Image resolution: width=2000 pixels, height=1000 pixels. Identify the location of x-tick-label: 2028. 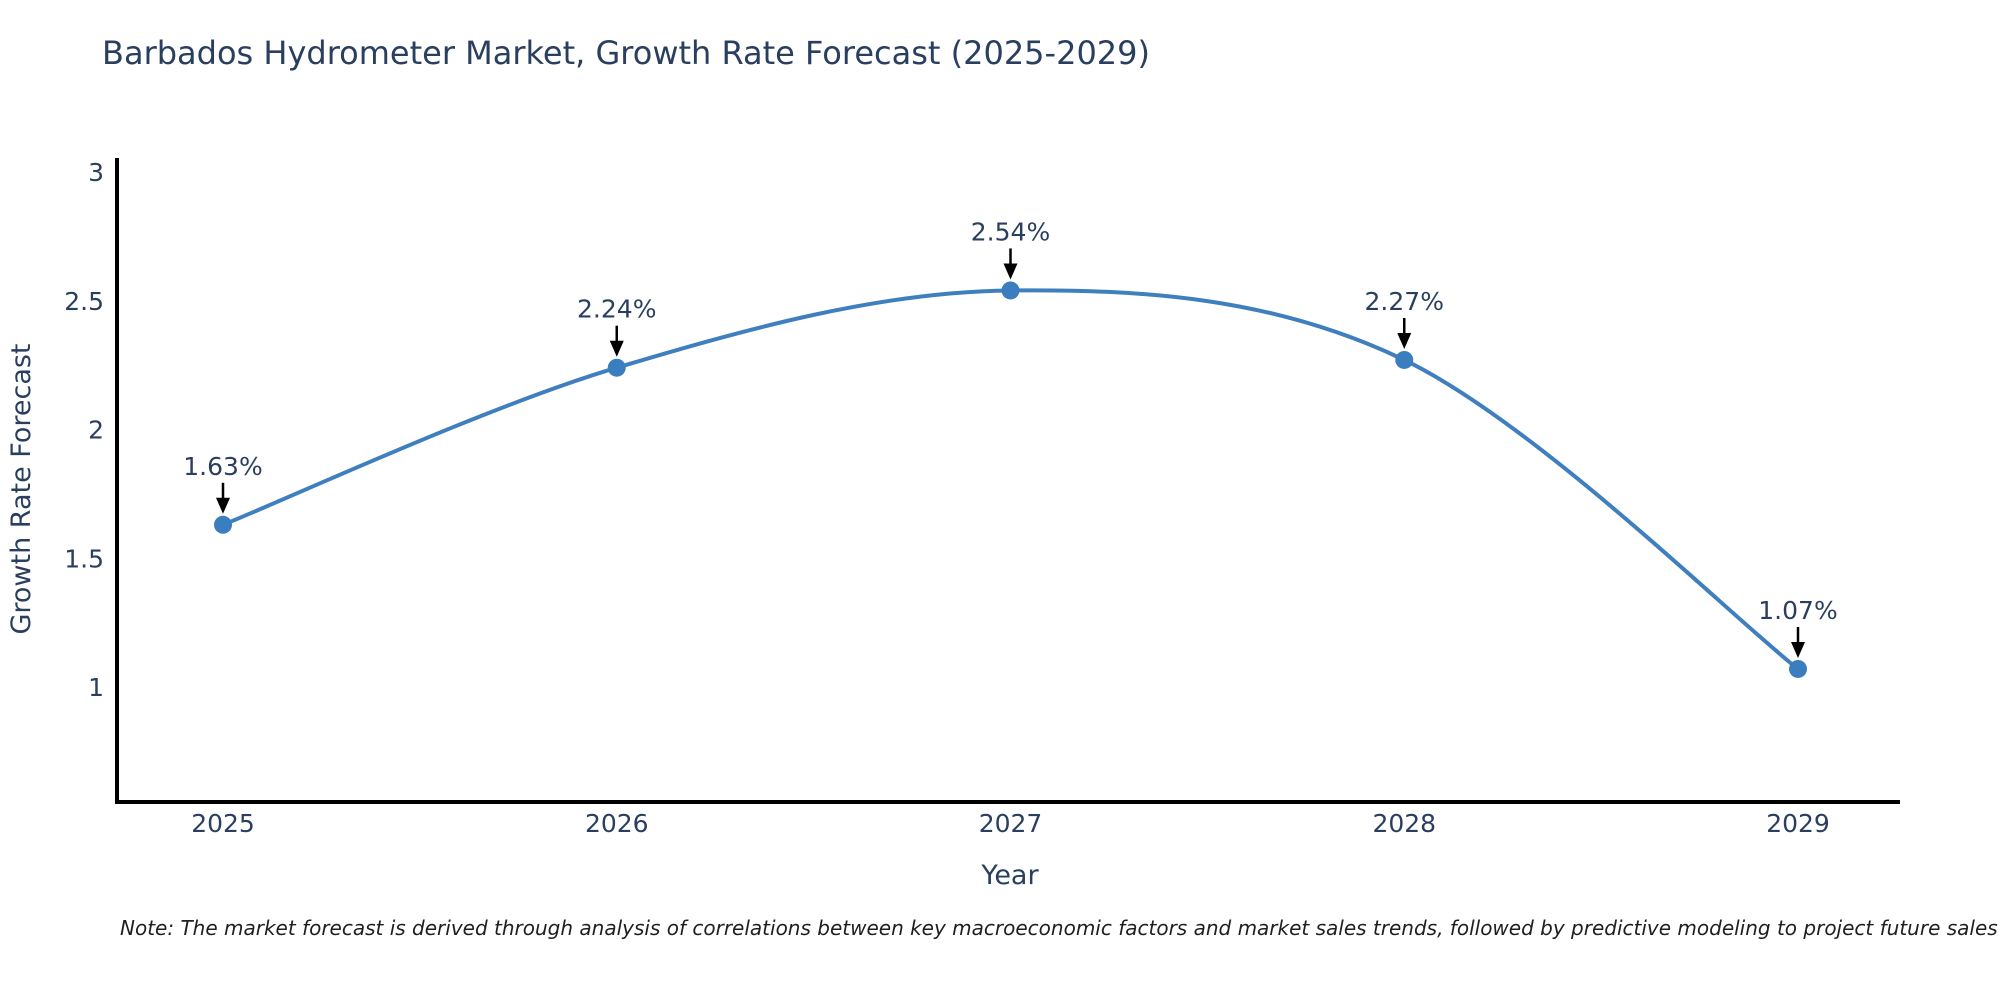
(1404, 823).